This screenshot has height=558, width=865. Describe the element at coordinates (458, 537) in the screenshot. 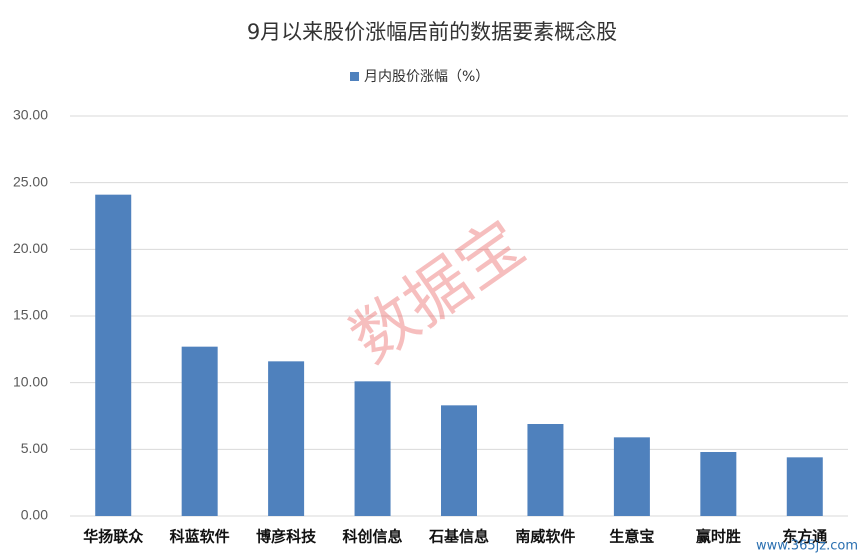

I see `x-tick-label: 石基信息` at that location.